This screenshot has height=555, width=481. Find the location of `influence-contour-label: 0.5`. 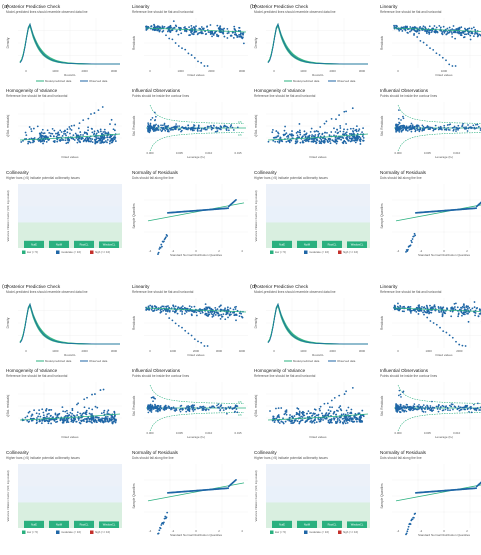

influence-contour-label: 0.5 is located at coordinates (240, 415).